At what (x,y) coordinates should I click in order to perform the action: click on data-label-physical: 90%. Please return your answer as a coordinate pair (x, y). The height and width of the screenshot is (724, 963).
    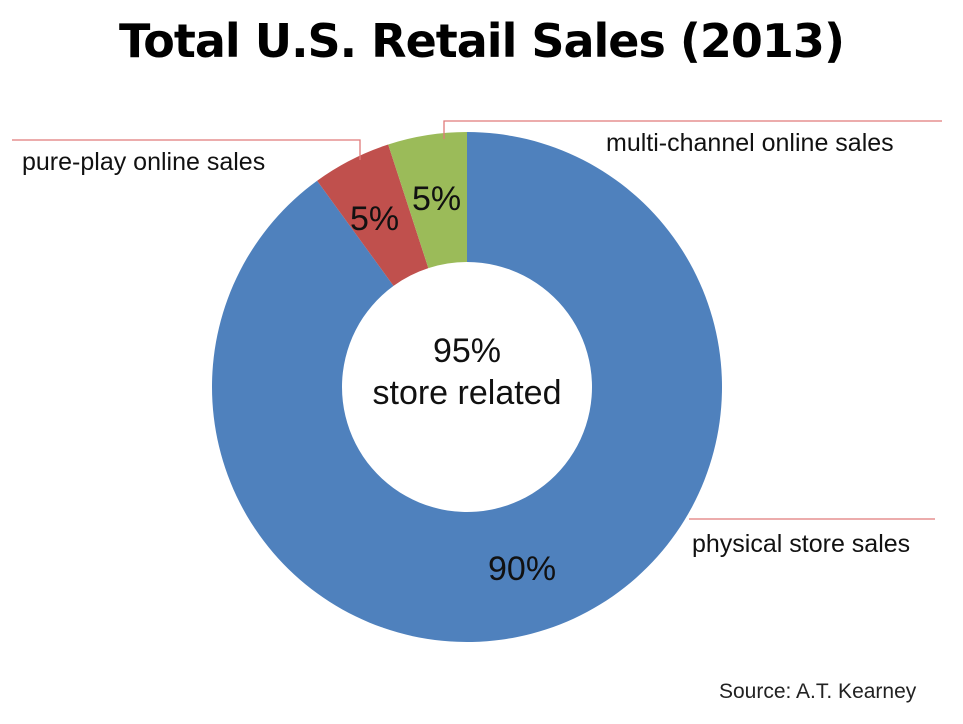
    Looking at the image, I should click on (522, 569).